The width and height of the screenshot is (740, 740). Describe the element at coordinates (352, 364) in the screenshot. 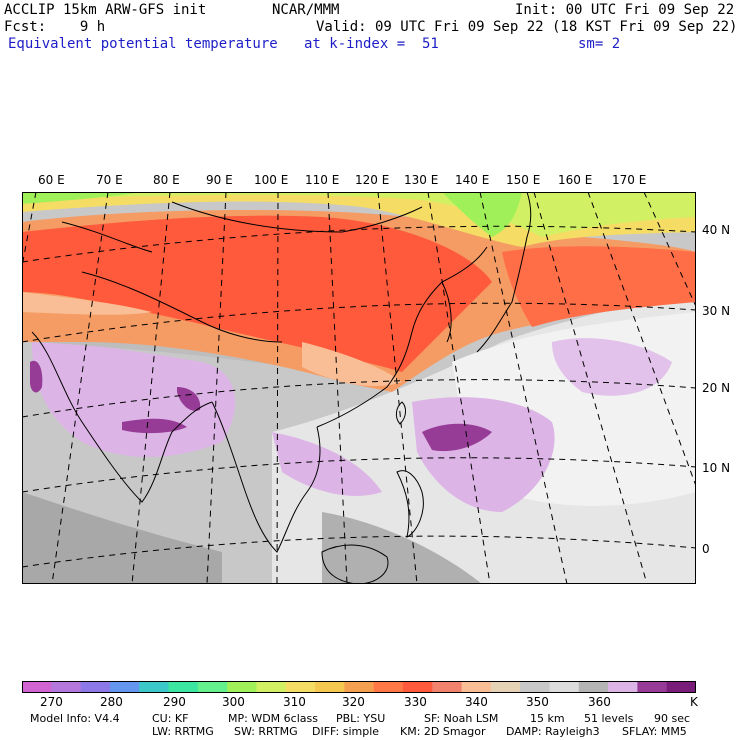

I see `field-peach` at that location.